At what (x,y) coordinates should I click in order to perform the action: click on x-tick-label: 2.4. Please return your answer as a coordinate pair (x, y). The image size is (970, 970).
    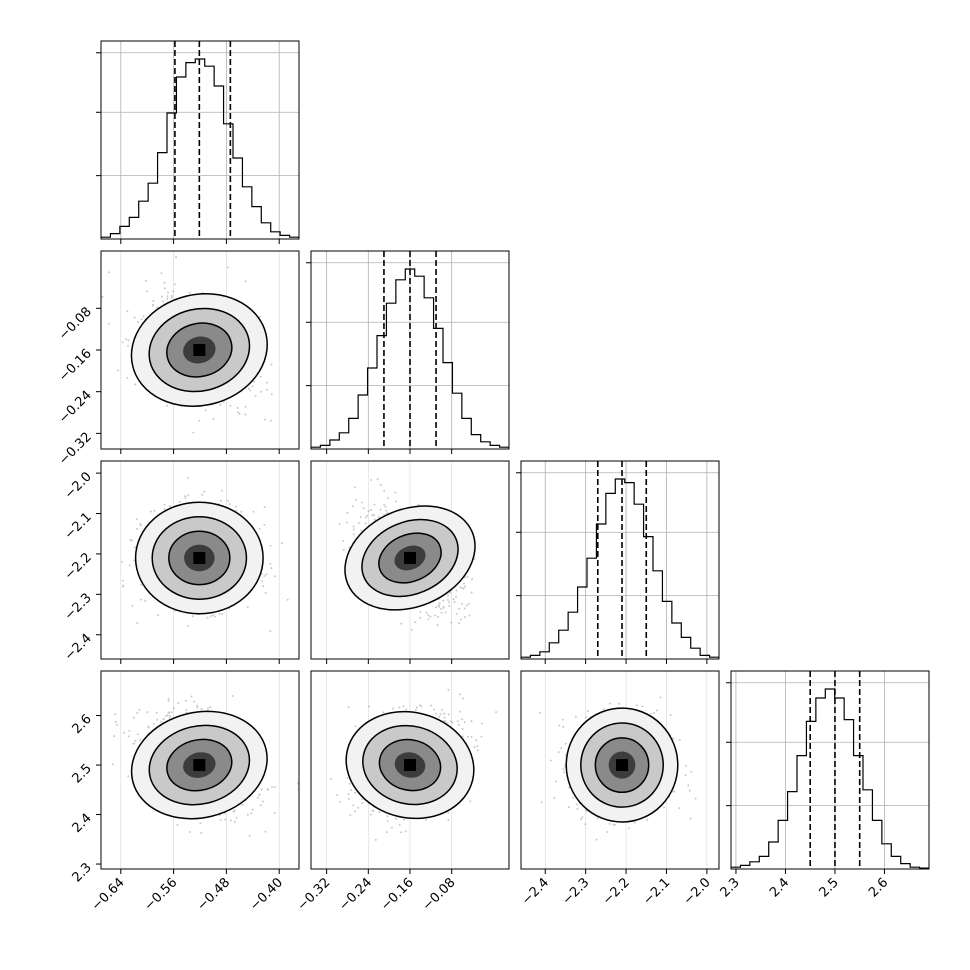
    Looking at the image, I should click on (779, 887).